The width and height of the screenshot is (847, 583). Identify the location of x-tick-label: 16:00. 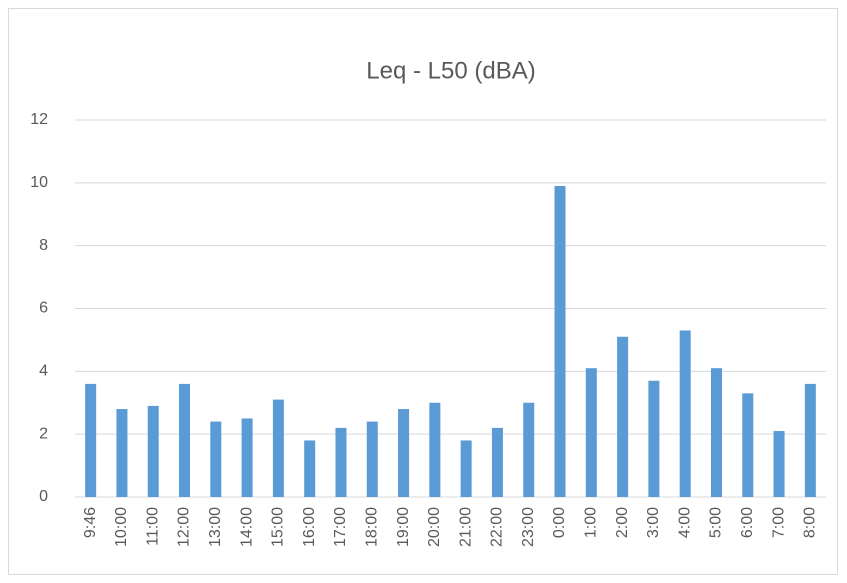
(309, 527).